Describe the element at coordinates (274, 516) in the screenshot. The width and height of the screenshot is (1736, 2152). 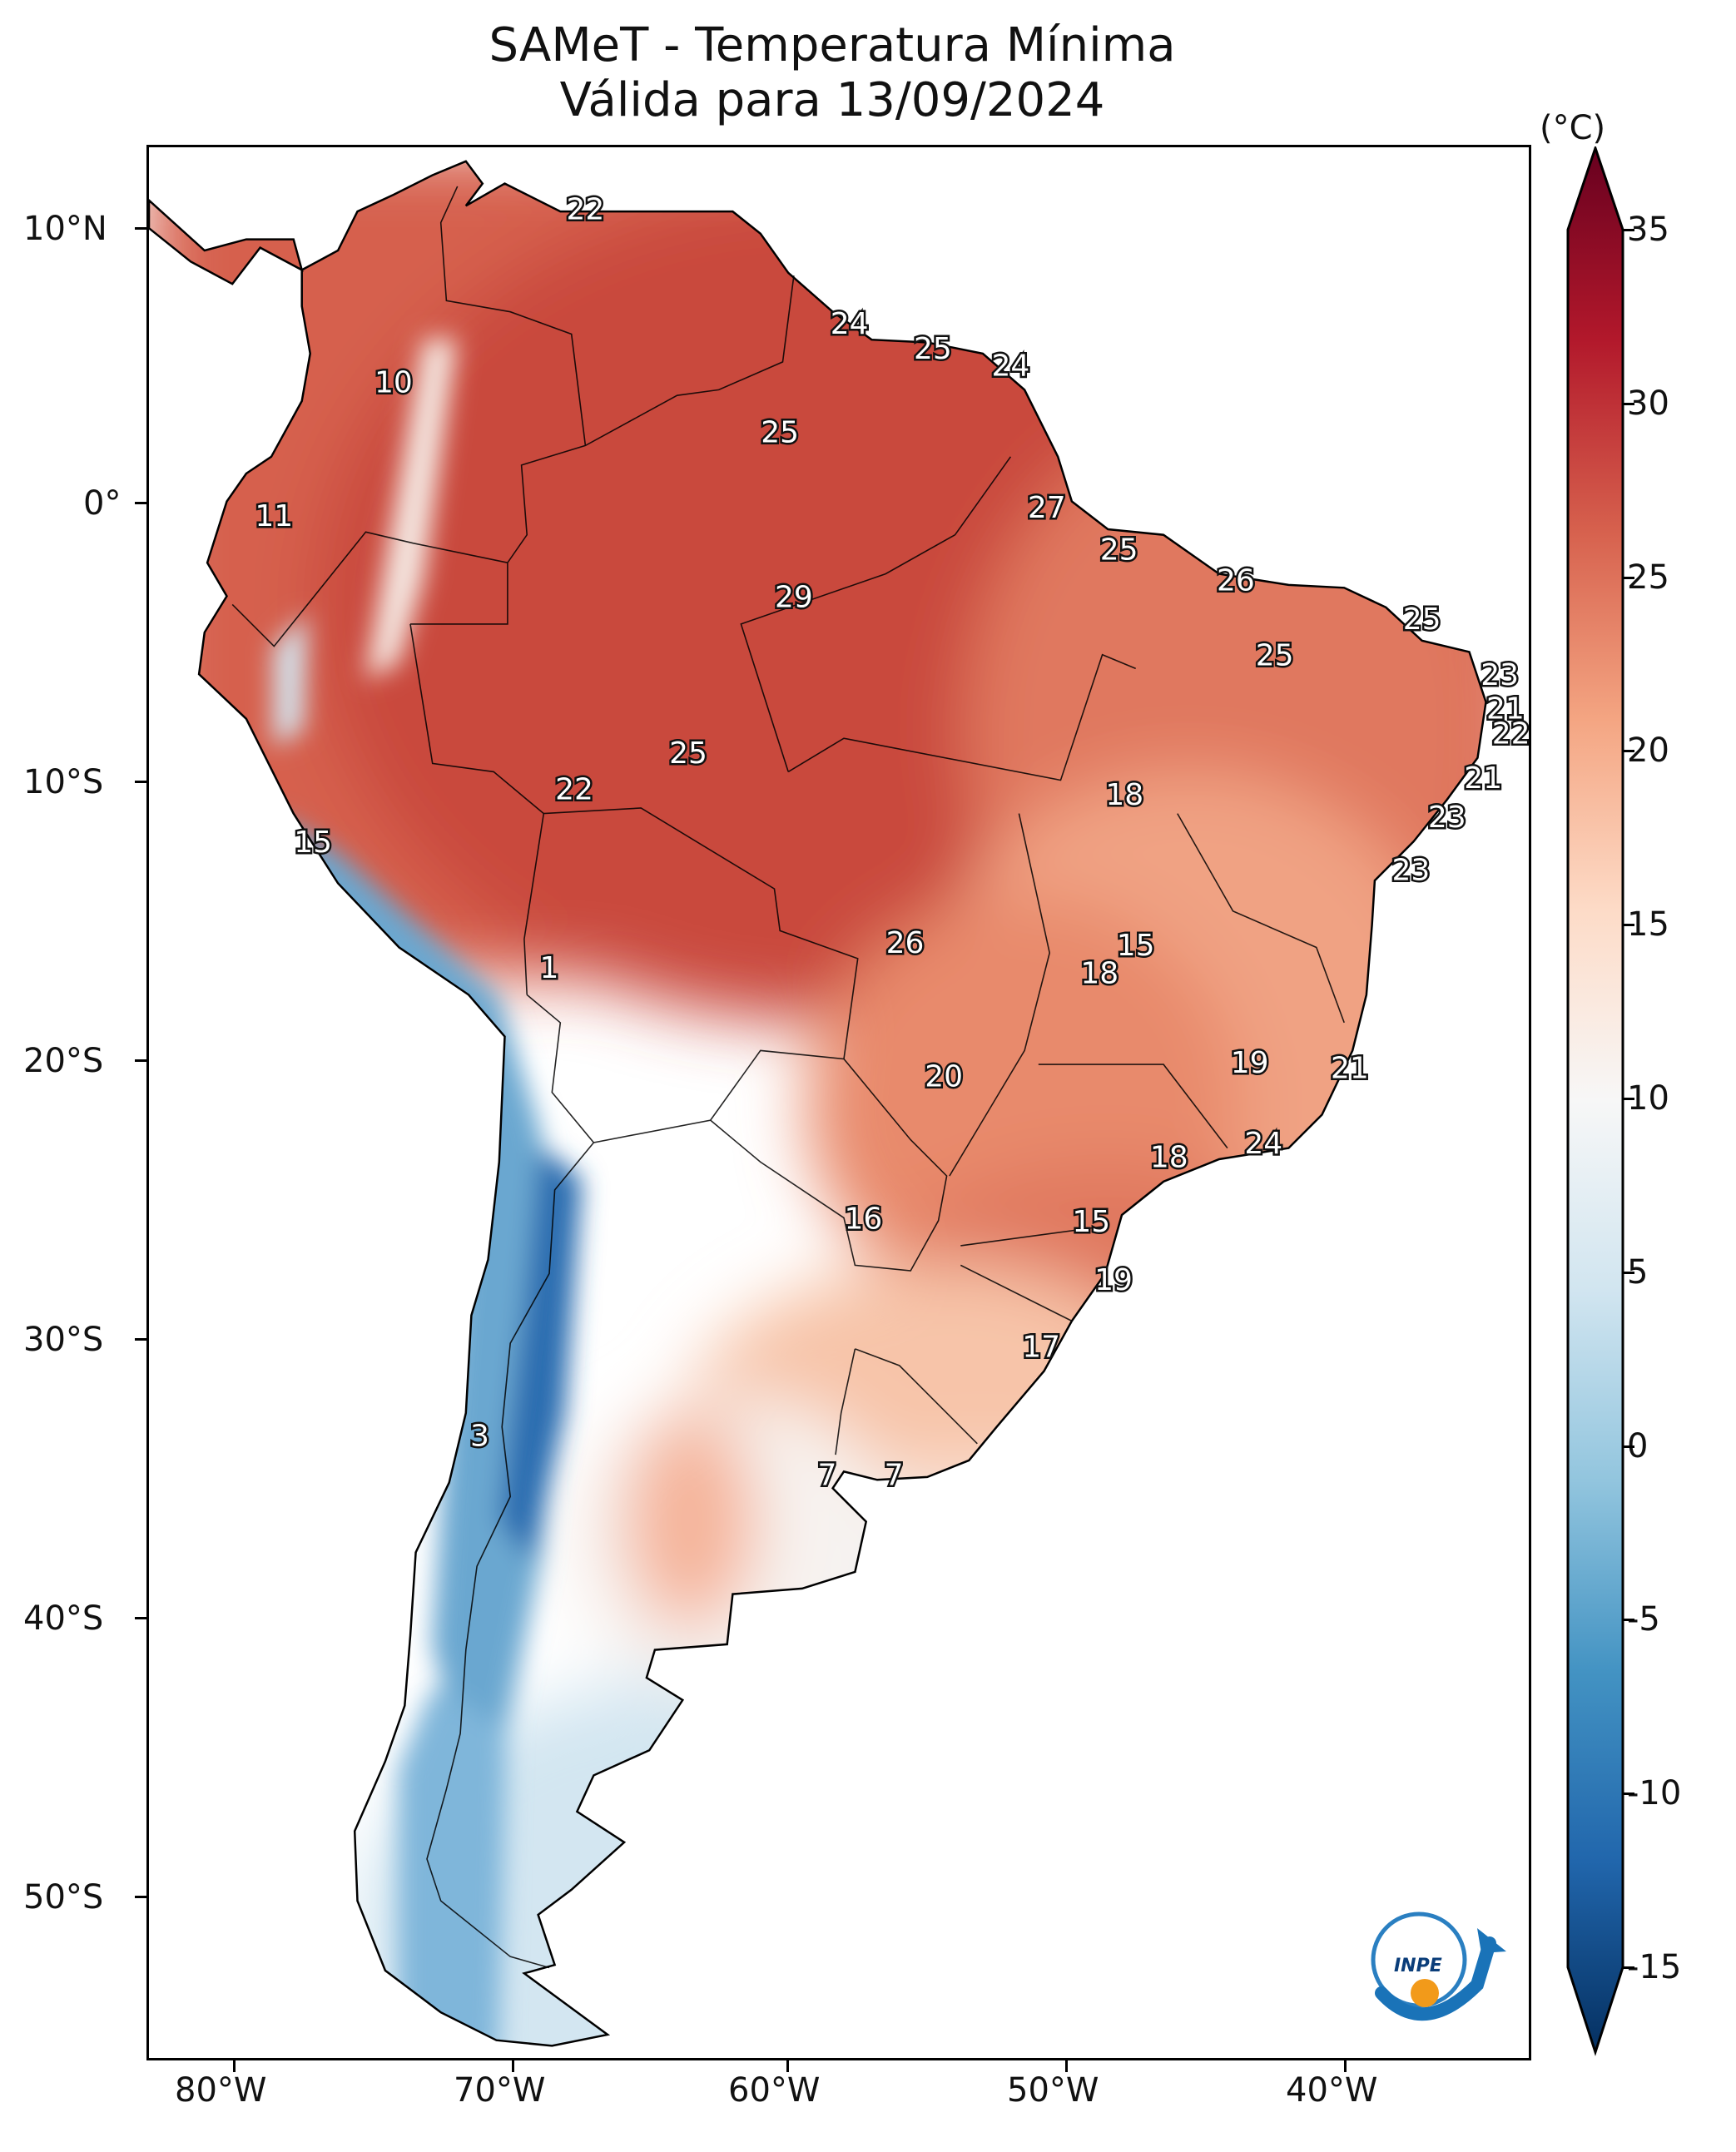
I see `temperature-label: 11` at that location.